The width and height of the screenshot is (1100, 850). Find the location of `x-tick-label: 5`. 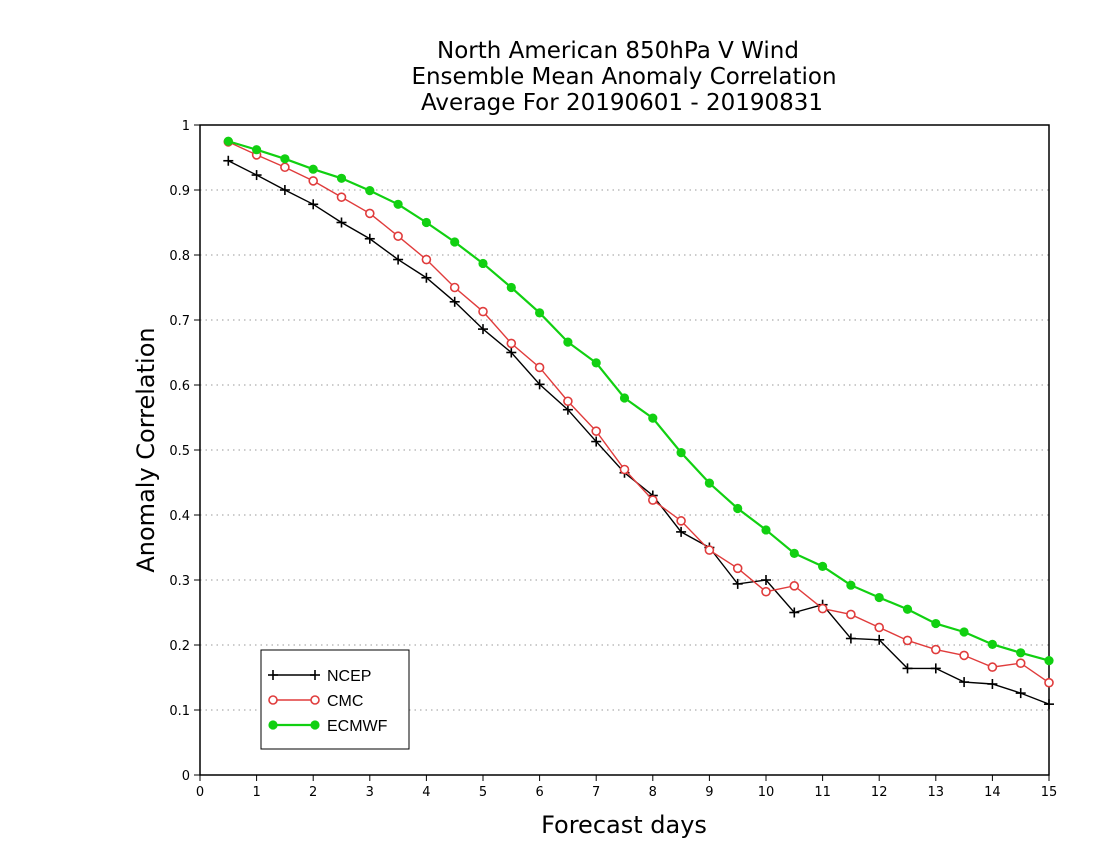

x-tick-label: 5 is located at coordinates (483, 792).